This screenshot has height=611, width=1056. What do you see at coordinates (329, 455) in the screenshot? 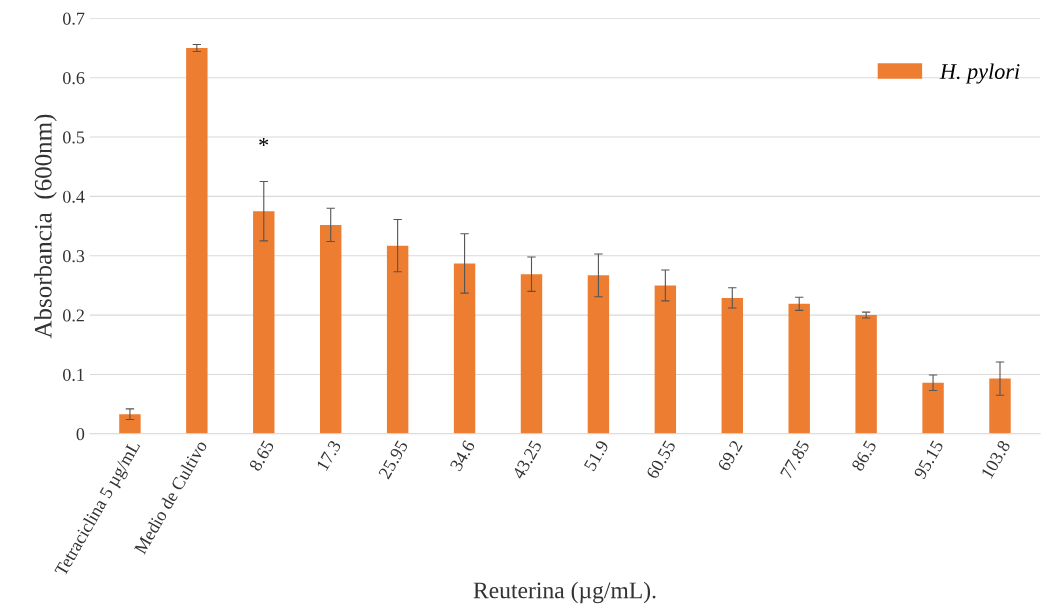
I see `x-tick-label: 17.3` at bounding box center [329, 455].